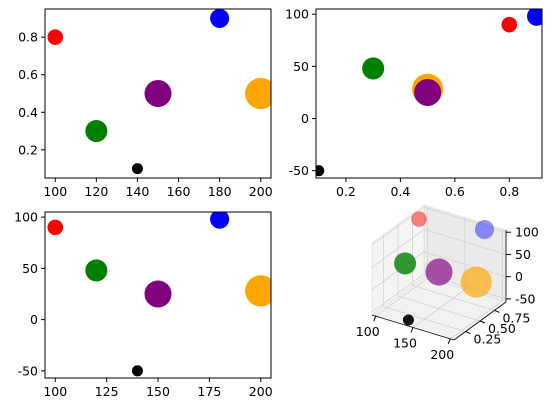  What do you see at coordinates (138, 191) in the screenshot?
I see `x-tick-label: 140` at bounding box center [138, 191].